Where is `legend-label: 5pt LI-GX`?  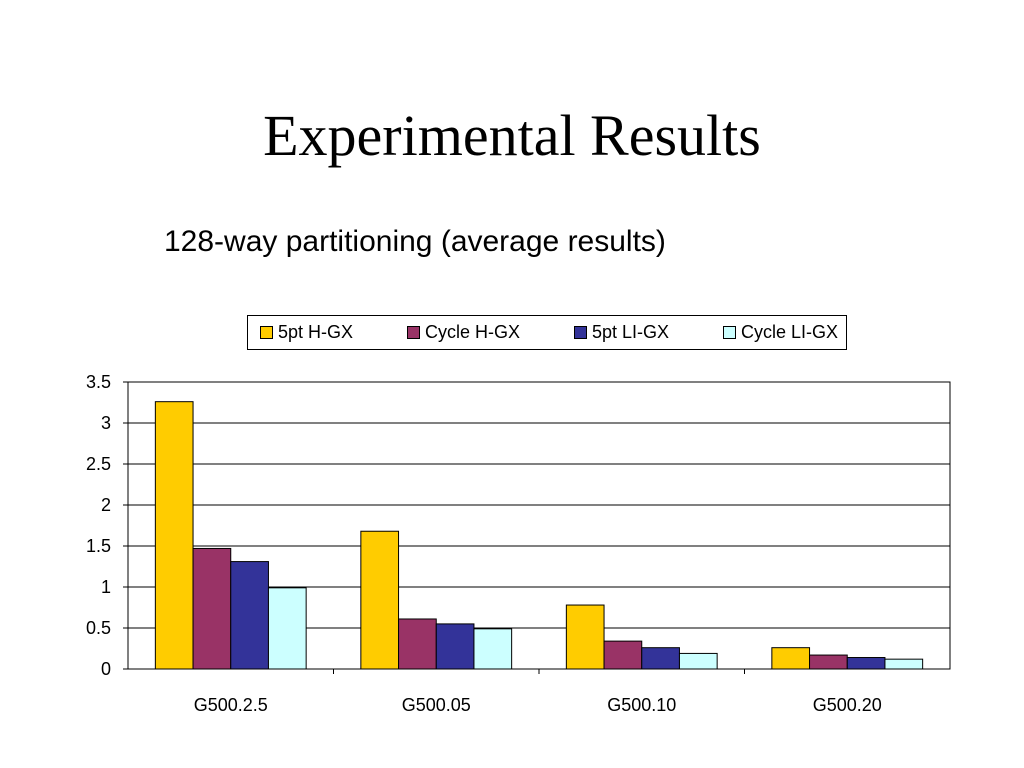
legend-label: 5pt LI-GX is located at coordinates (630, 332).